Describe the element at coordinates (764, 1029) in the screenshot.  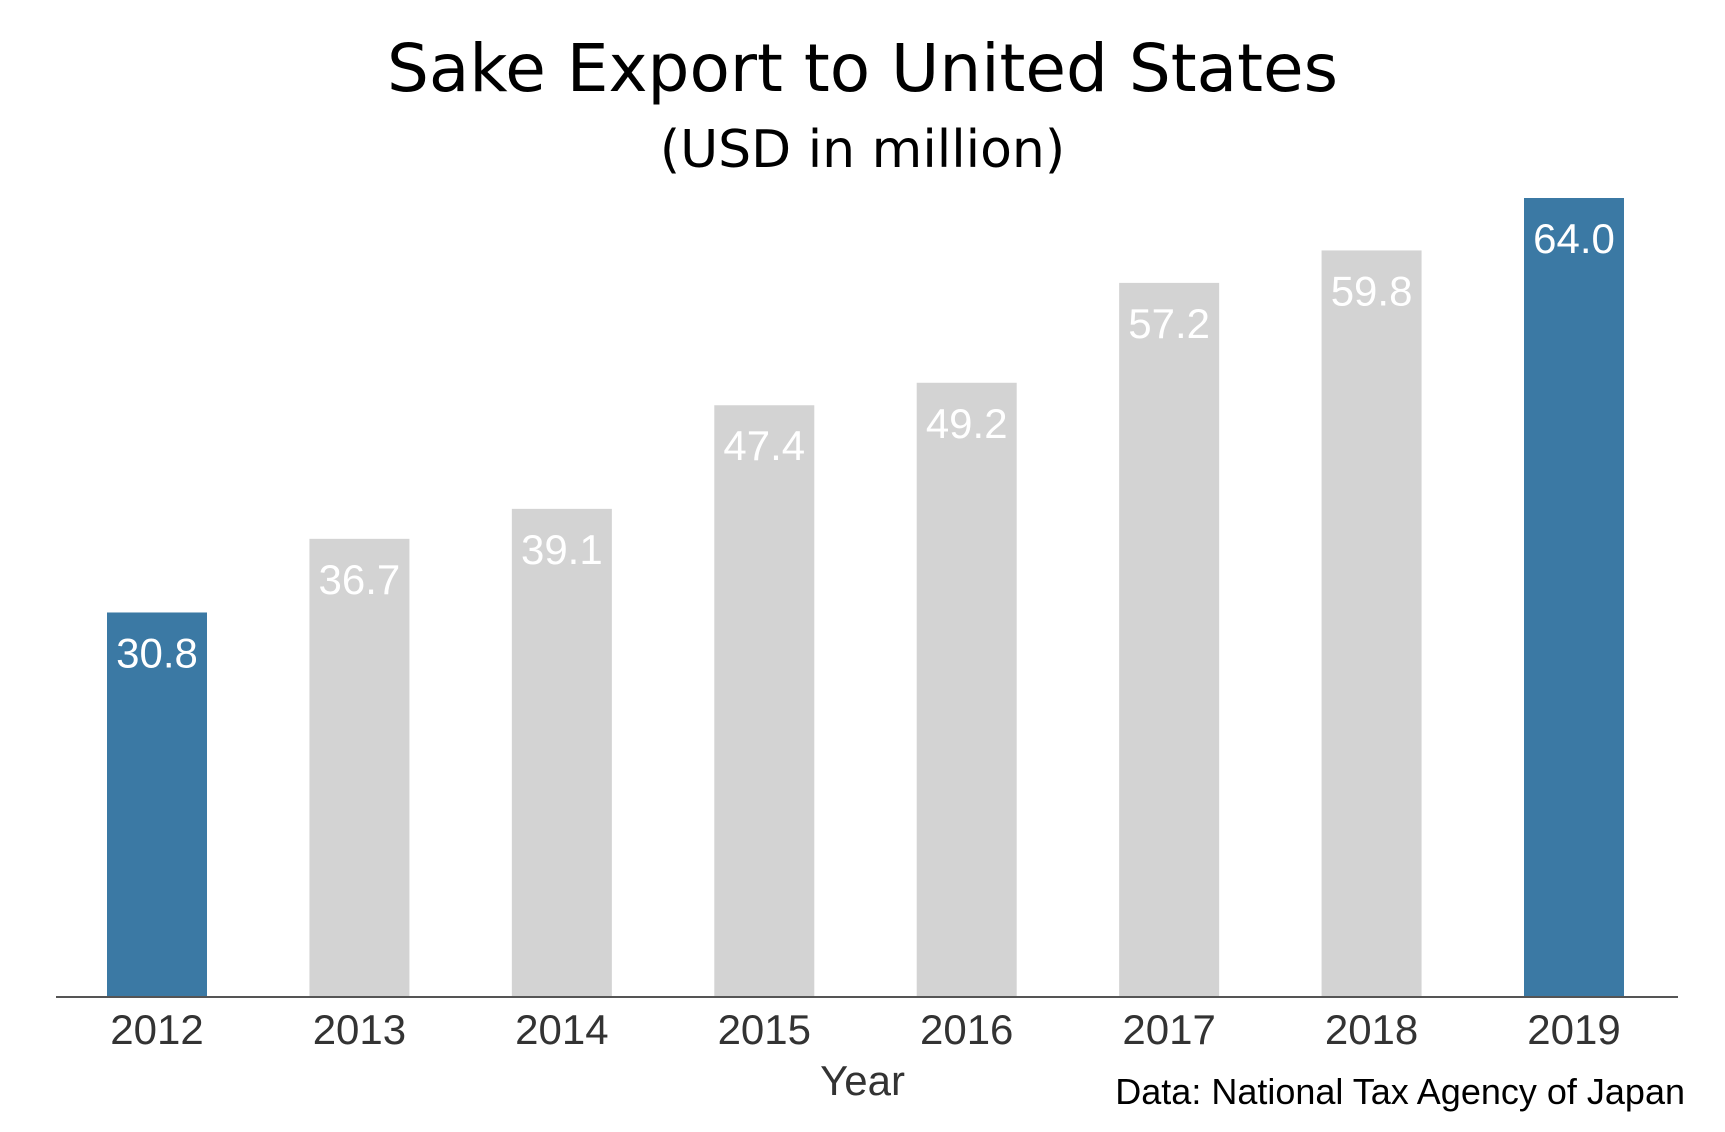
I see `x-tick-label-2015: 2015` at that location.